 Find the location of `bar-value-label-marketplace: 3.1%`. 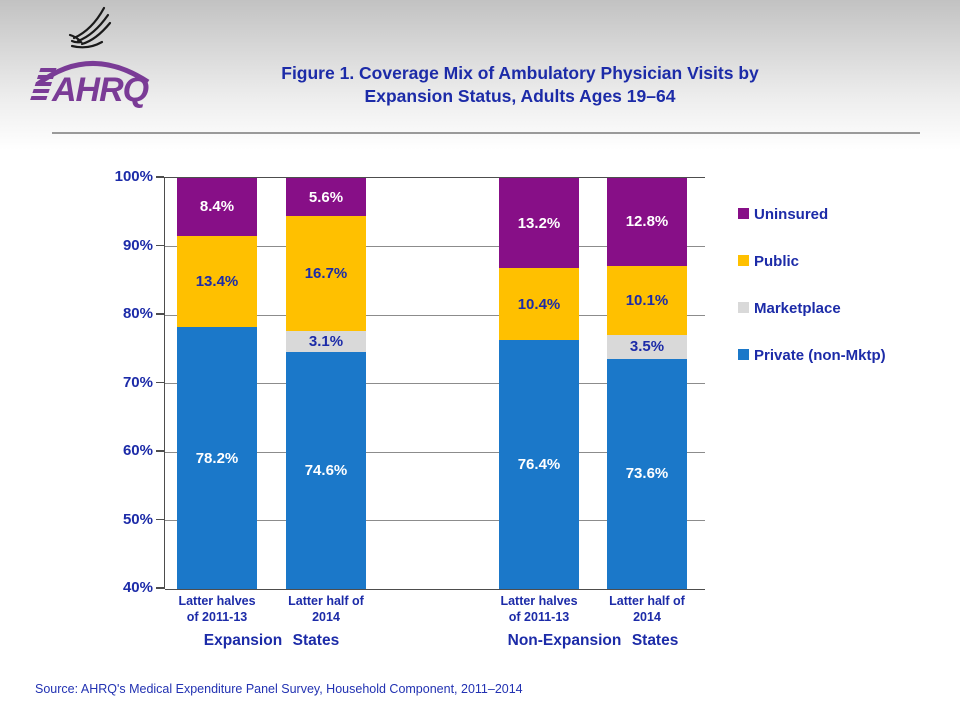

bar-value-label-marketplace: 3.1% is located at coordinates (326, 341).